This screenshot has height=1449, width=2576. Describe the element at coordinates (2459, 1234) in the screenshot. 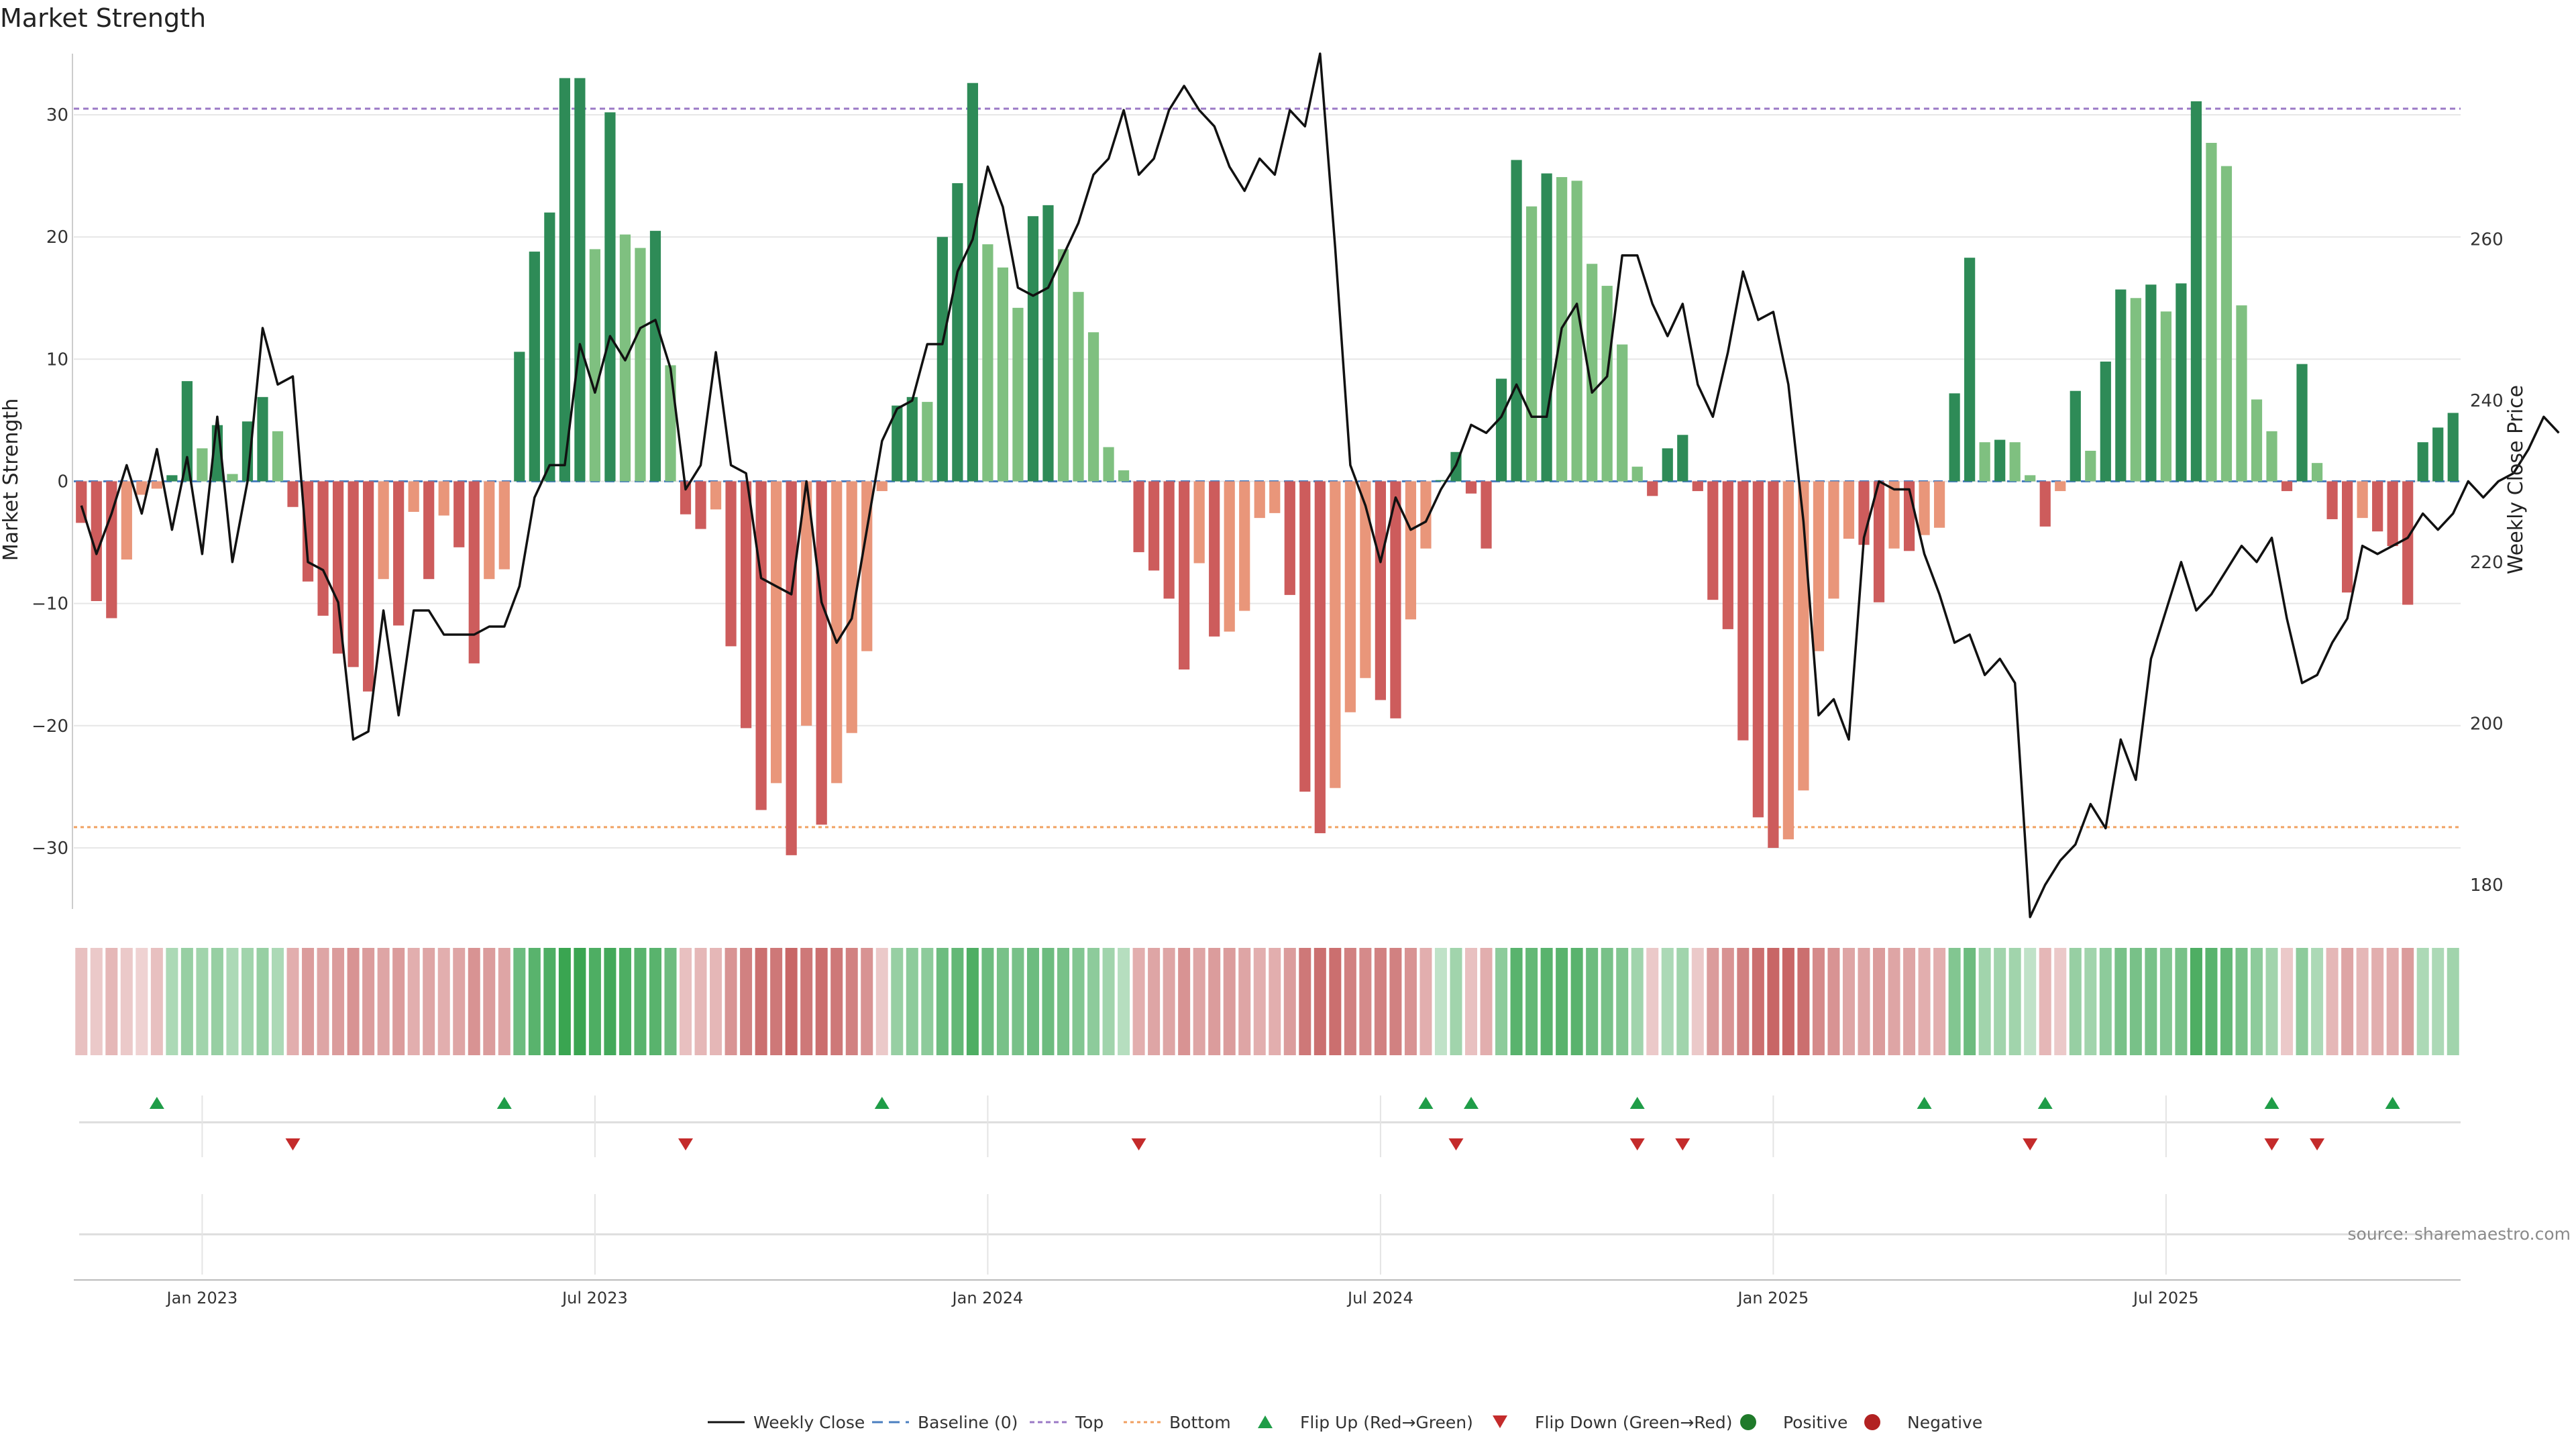

I see `source-note: source: sharemaestro.com` at that location.